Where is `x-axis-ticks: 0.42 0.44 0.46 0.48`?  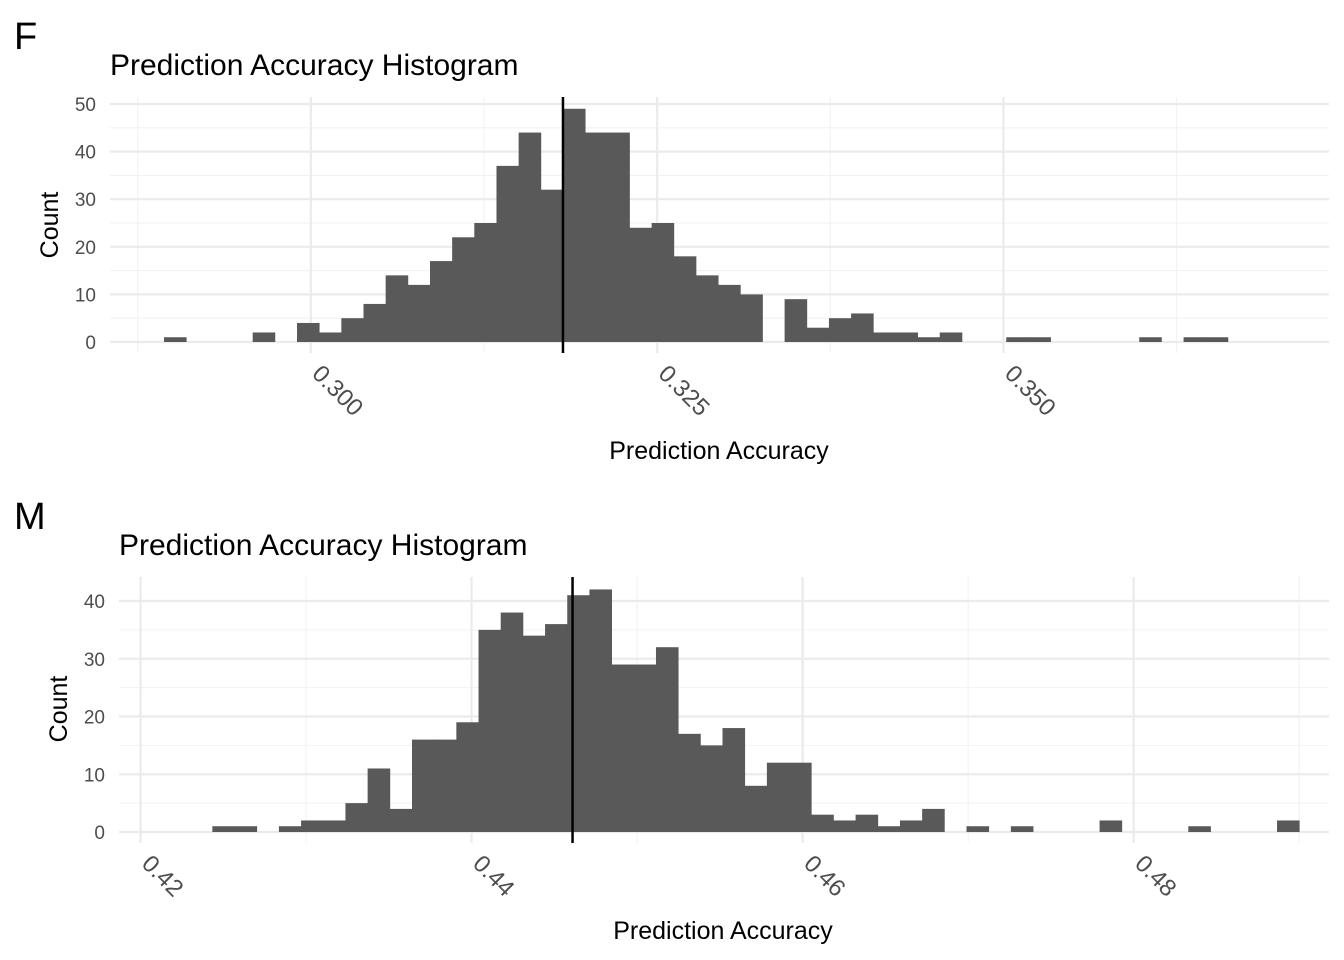 x-axis-ticks: 0.42 0.44 0.46 0.48 is located at coordinates (658, 876).